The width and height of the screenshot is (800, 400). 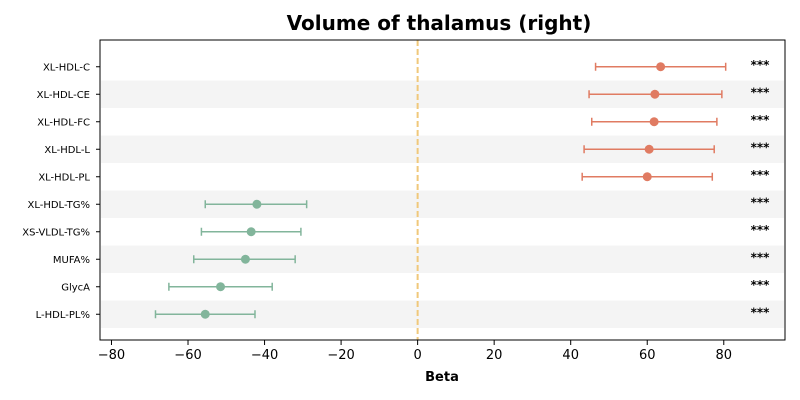 What do you see at coordinates (417, 355) in the screenshot?
I see `x-tick-label: 0` at bounding box center [417, 355].